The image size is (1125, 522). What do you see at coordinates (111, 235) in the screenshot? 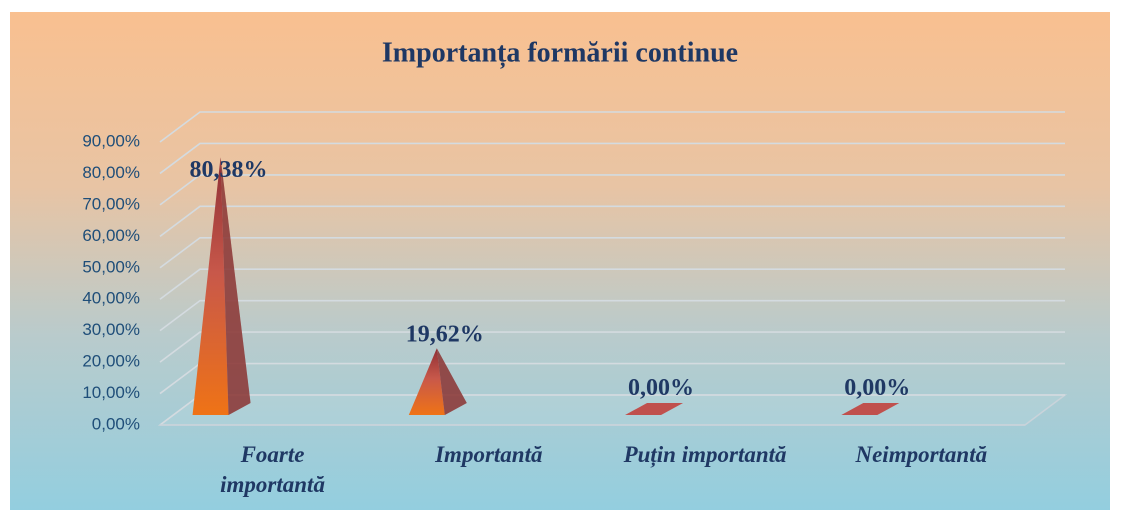
I see `y-tick-label: 60,00%` at bounding box center [111, 235].